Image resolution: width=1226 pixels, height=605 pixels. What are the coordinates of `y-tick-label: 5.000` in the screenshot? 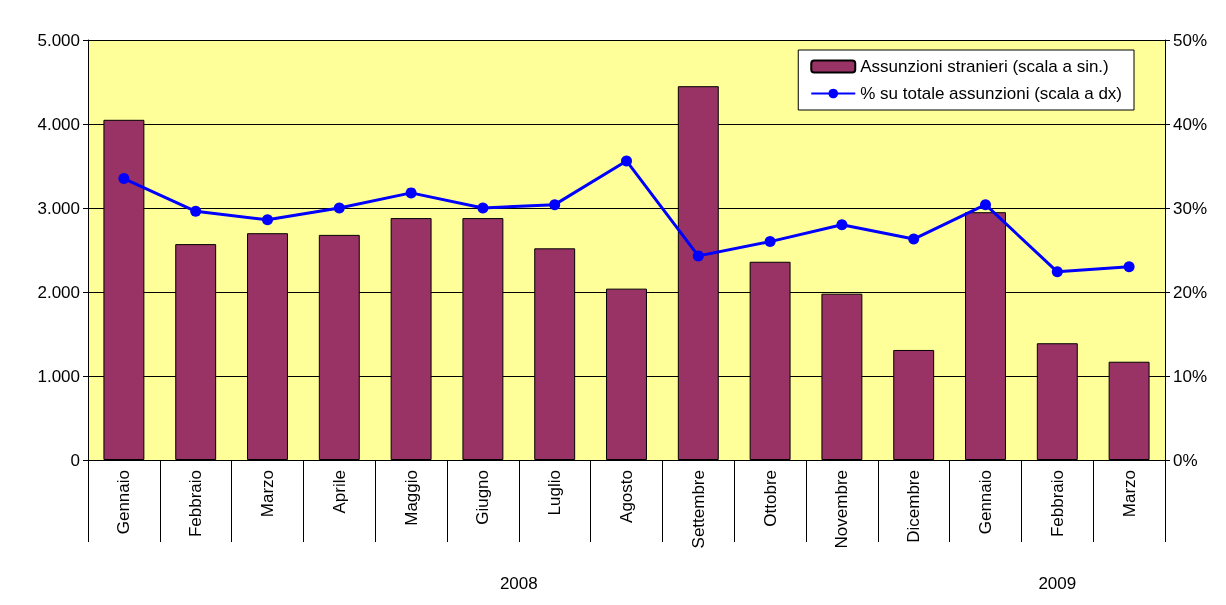 It's located at (58, 40).